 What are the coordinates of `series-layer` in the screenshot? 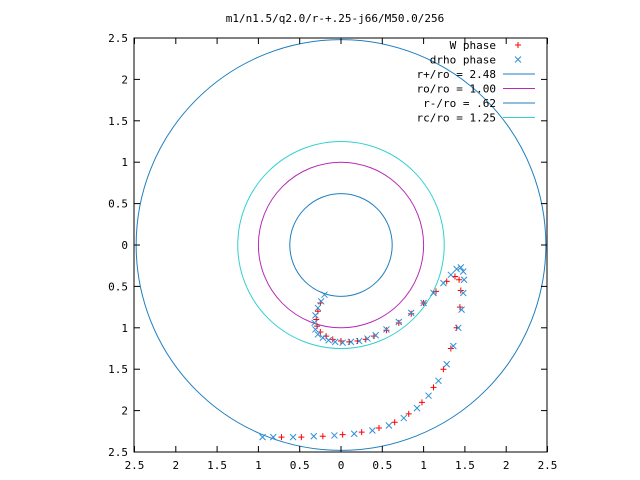 It's located at (363, 352).